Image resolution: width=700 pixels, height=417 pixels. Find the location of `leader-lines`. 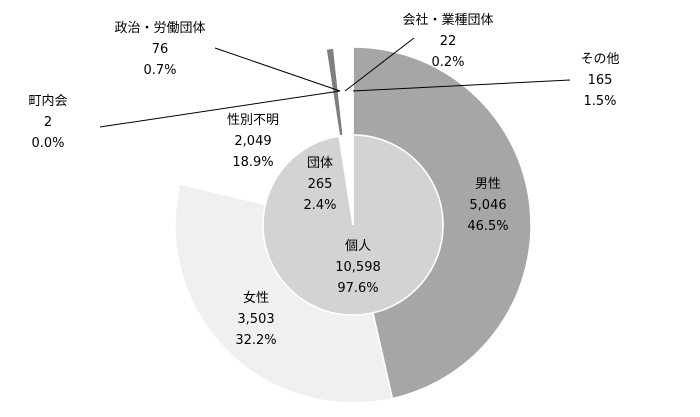

leader-lines is located at coordinates (335, 82).